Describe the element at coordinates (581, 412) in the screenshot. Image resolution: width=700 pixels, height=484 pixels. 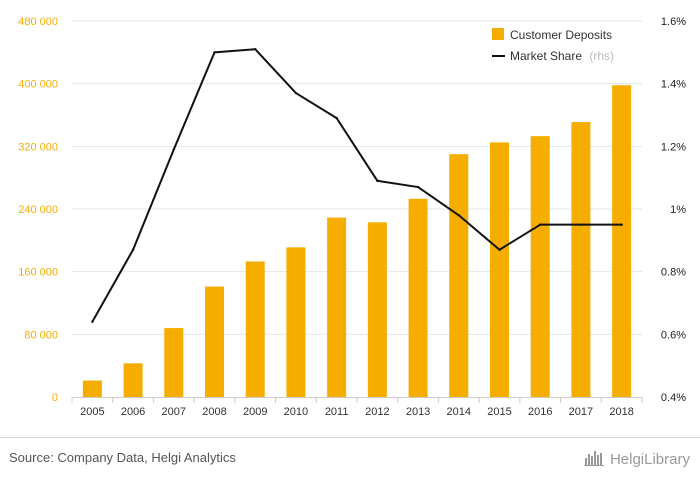
I see `x-tick-label: 2017` at that location.